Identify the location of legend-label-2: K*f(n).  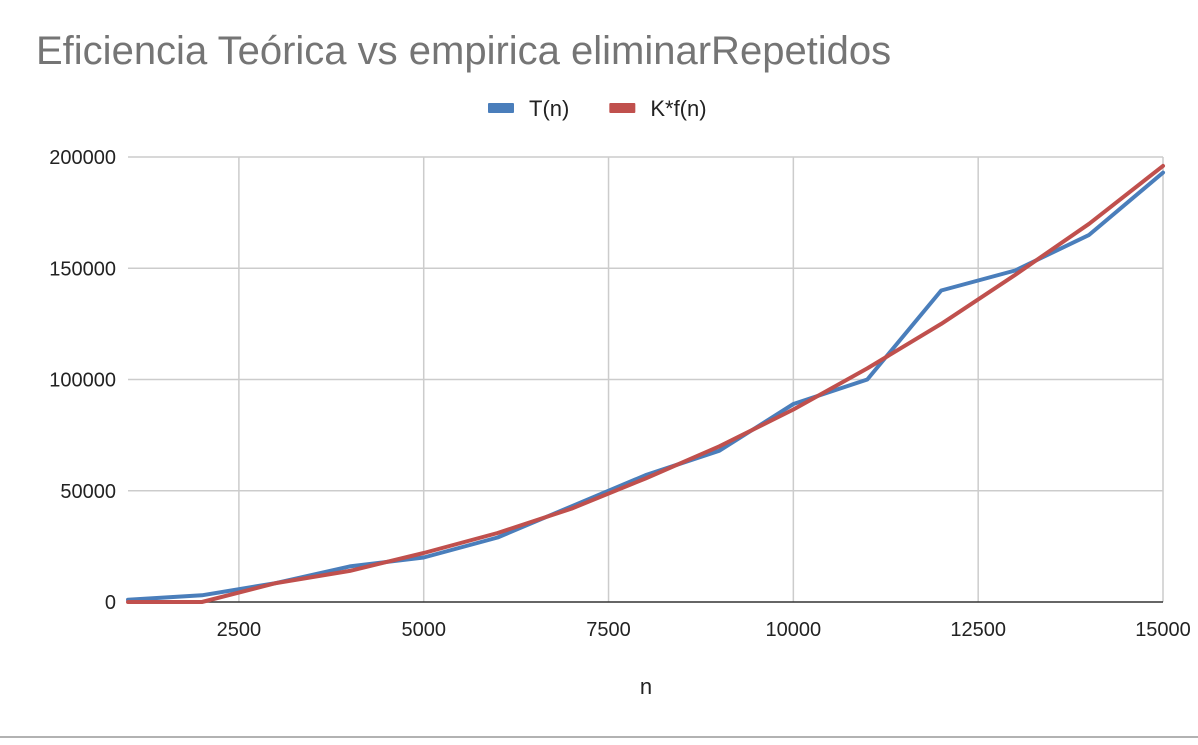
(678, 108).